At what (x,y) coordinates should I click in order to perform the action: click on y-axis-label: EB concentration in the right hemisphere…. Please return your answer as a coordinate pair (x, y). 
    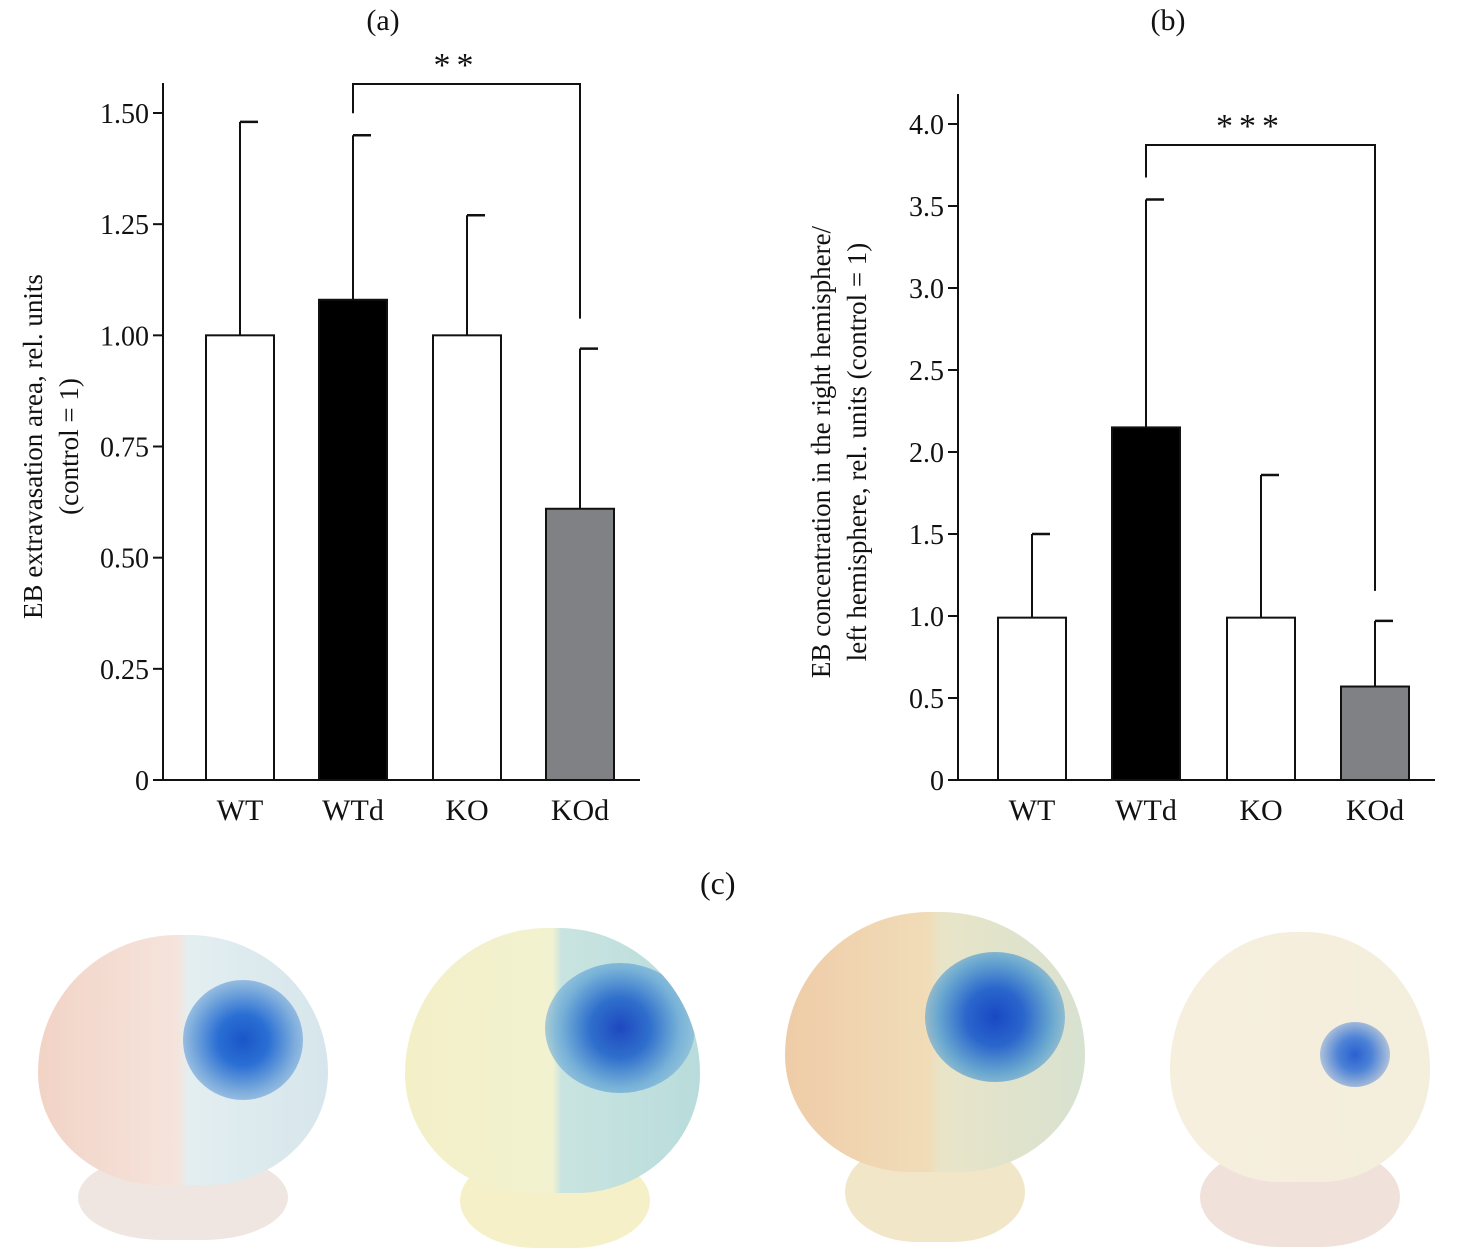
    Looking at the image, I should click on (821, 451).